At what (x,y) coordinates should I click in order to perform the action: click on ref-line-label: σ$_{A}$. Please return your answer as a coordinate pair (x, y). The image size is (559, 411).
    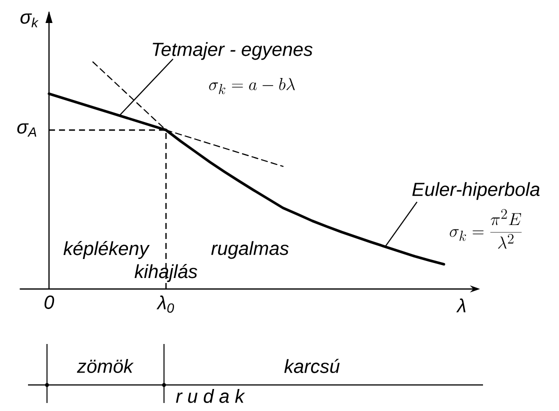
    Looking at the image, I should click on (26, 130).